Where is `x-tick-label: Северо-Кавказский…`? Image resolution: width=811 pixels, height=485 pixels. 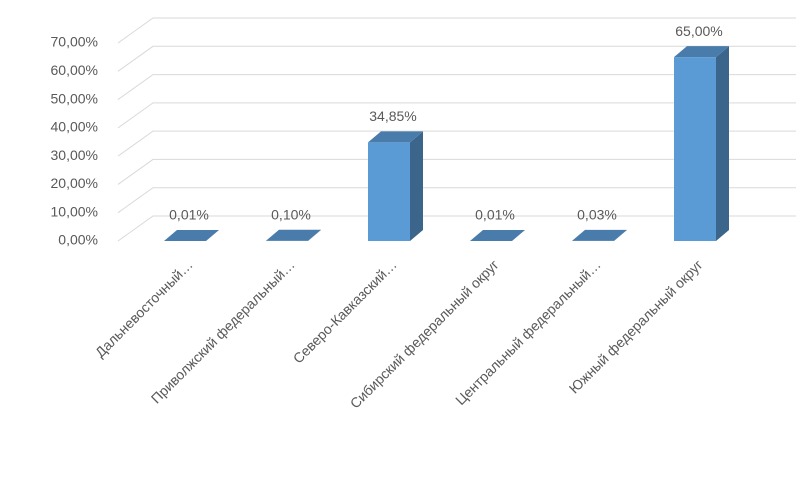 x-tick-label: Северо-Кавказский… is located at coordinates (345, 311).